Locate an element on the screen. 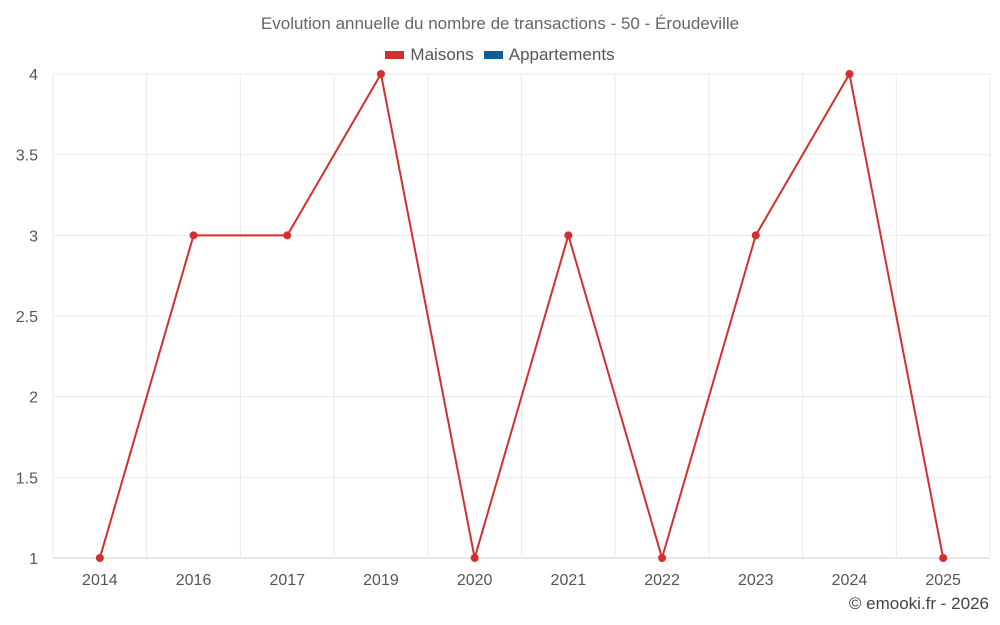 This screenshot has width=1000, height=625. x-tick-label: 2016 is located at coordinates (194, 580).